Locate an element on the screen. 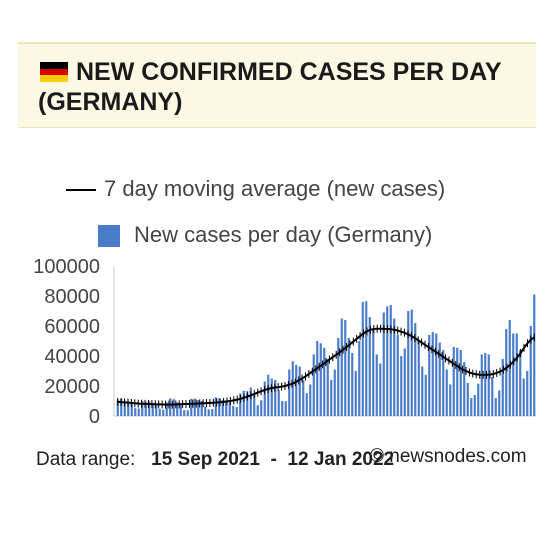 This screenshot has height=548, width=560. flag-stripe-gold is located at coordinates (54, 78).